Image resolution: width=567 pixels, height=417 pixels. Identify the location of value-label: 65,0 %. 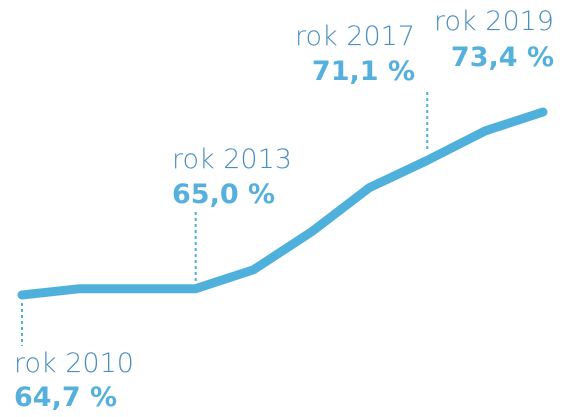
(223, 194).